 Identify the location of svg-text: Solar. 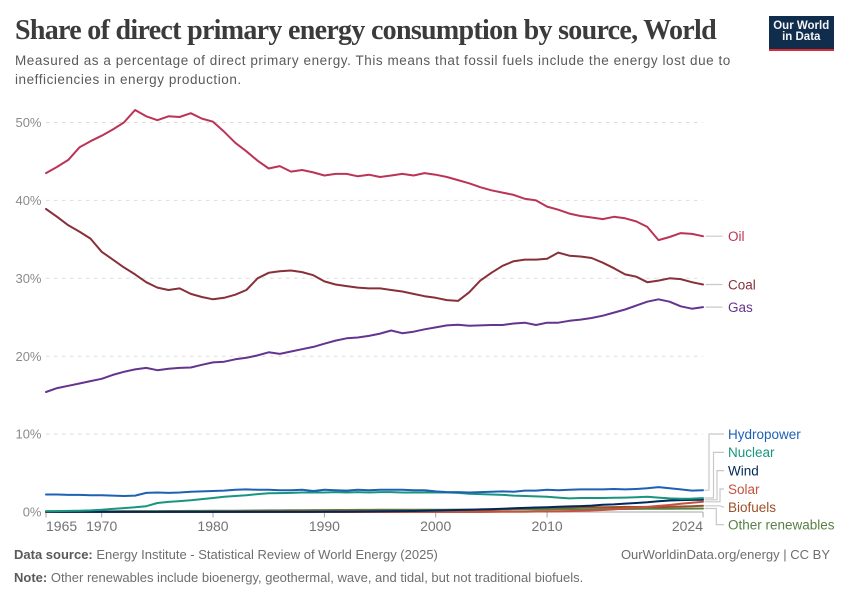
(744, 489).